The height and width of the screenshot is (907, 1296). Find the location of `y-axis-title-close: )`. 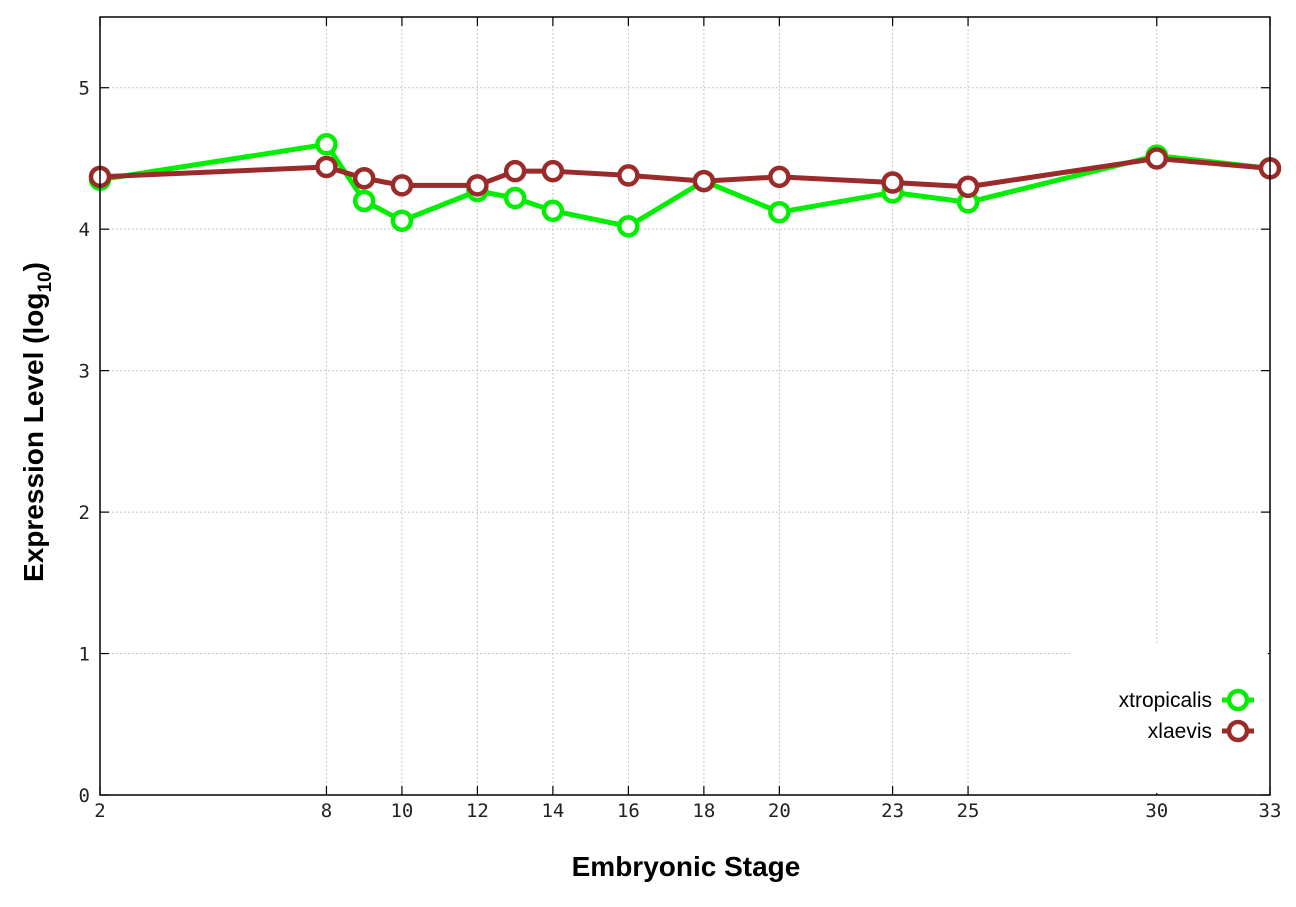

y-axis-title-close: ) is located at coordinates (33, 266).